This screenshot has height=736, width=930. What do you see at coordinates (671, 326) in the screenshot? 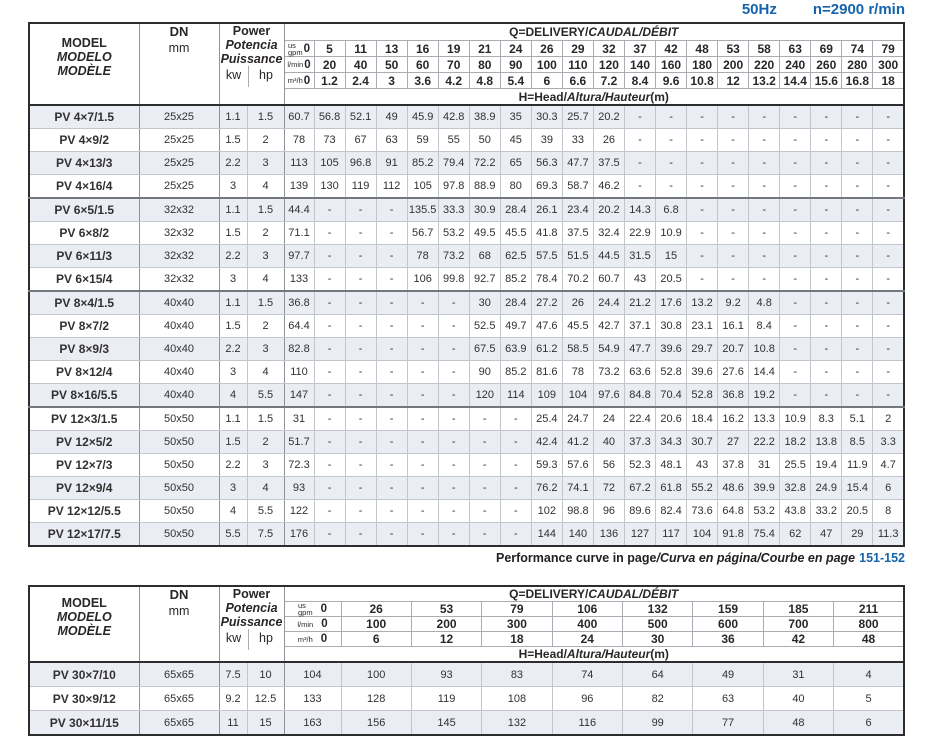
I see `head-cell: 30.8` at bounding box center [671, 326].